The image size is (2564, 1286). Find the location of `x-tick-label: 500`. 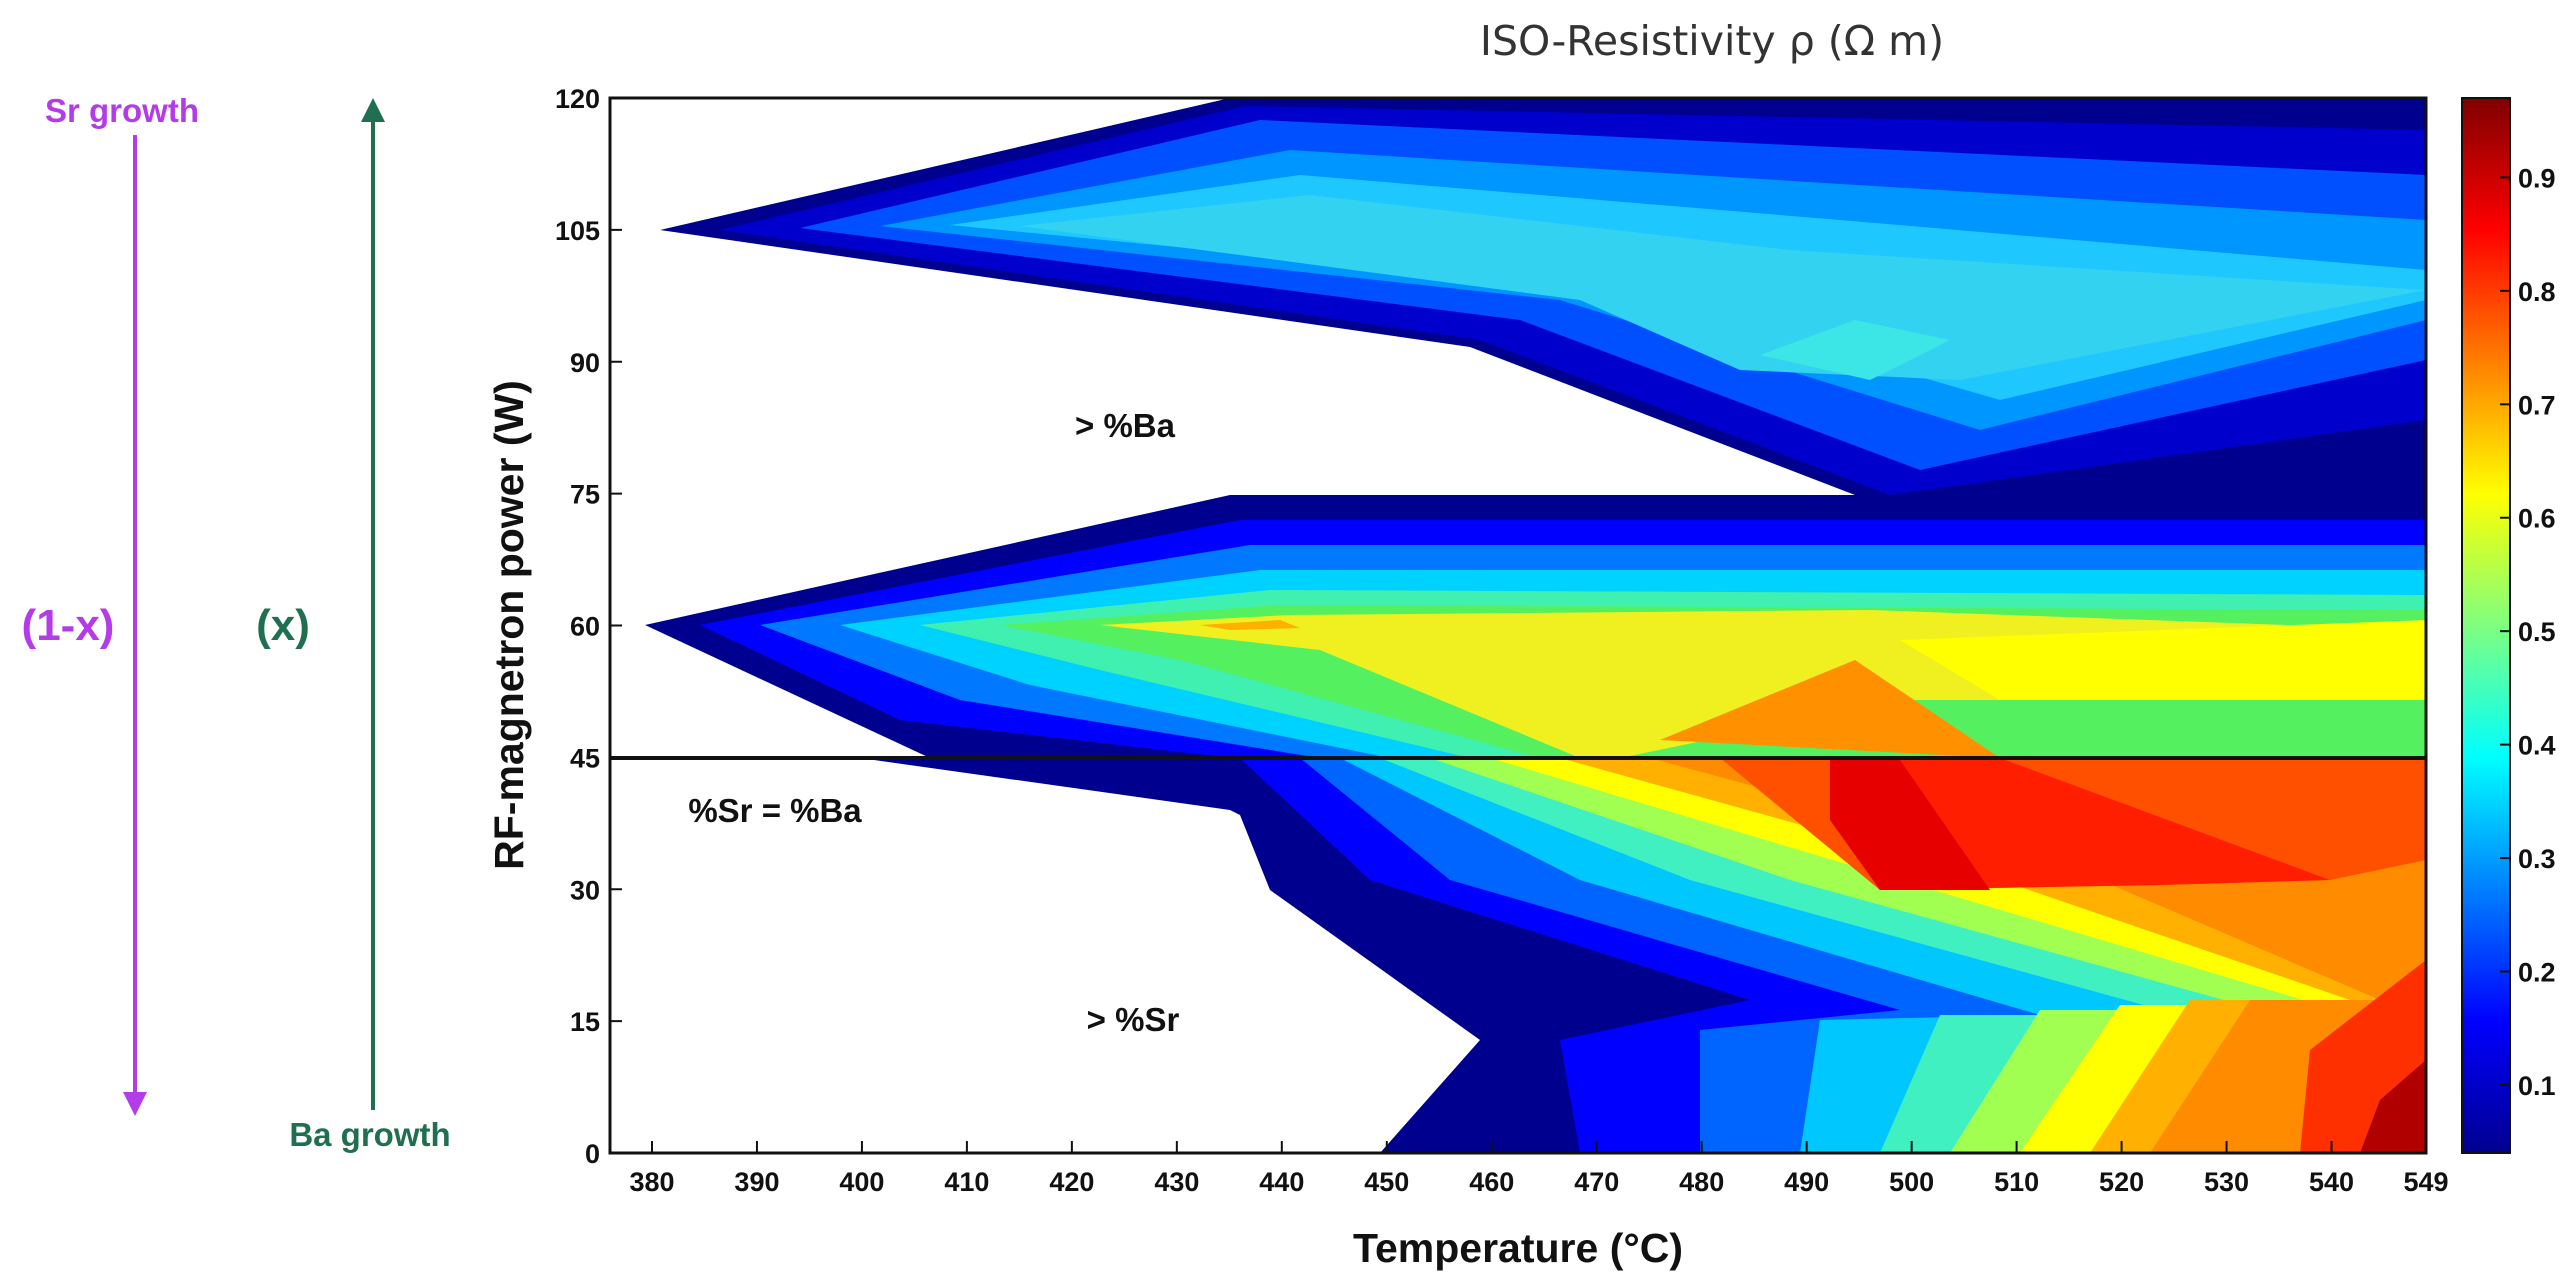

x-tick-label: 500 is located at coordinates (1911, 1182).